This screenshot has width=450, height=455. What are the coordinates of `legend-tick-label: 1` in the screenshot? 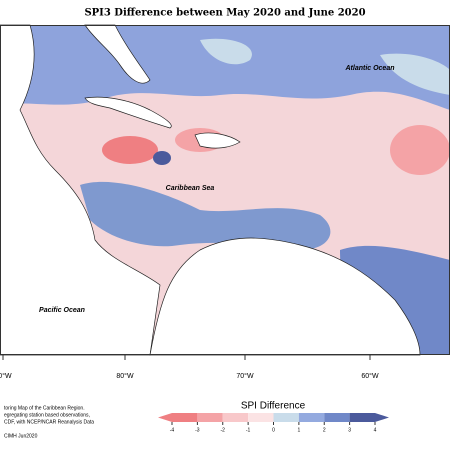 It's located at (298, 430).